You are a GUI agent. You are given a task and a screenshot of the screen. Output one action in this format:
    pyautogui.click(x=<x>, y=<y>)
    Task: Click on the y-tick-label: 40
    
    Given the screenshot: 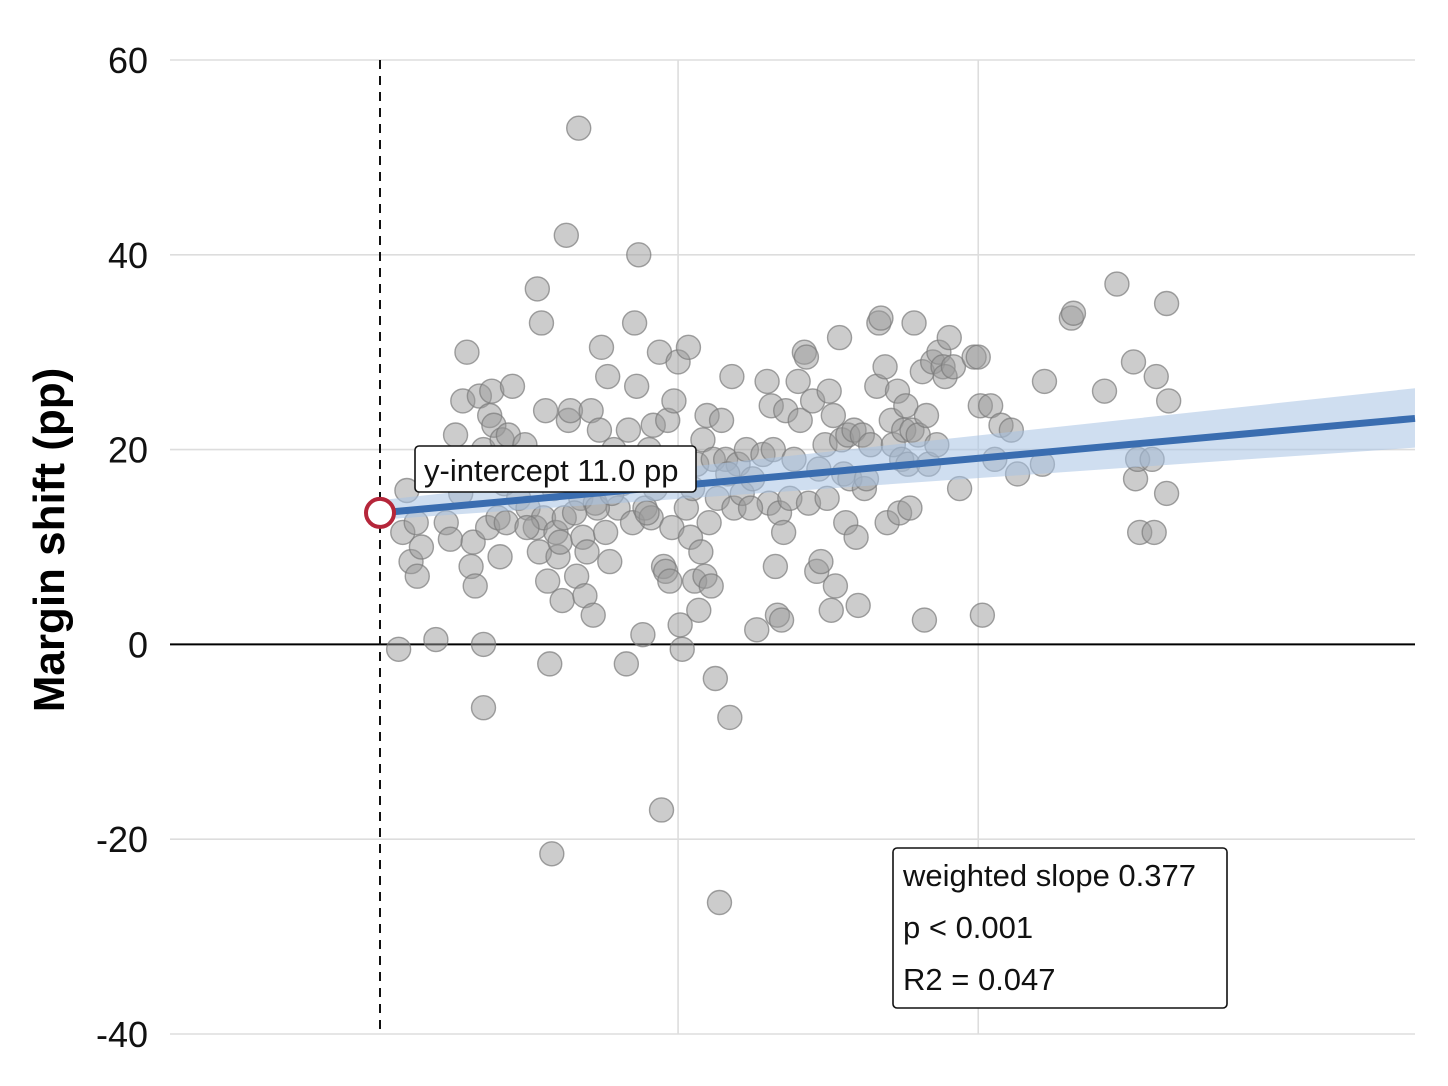 What is the action you would take?
    pyautogui.click(x=128, y=255)
    